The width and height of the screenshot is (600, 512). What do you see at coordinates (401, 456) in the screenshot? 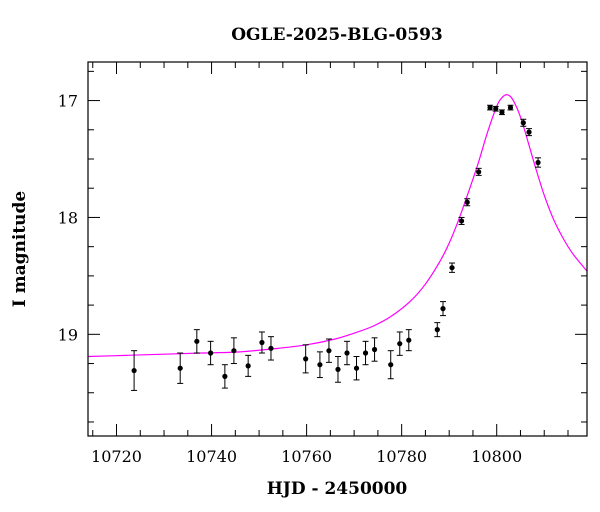
I see `x-tick-label: 10780` at bounding box center [401, 456].